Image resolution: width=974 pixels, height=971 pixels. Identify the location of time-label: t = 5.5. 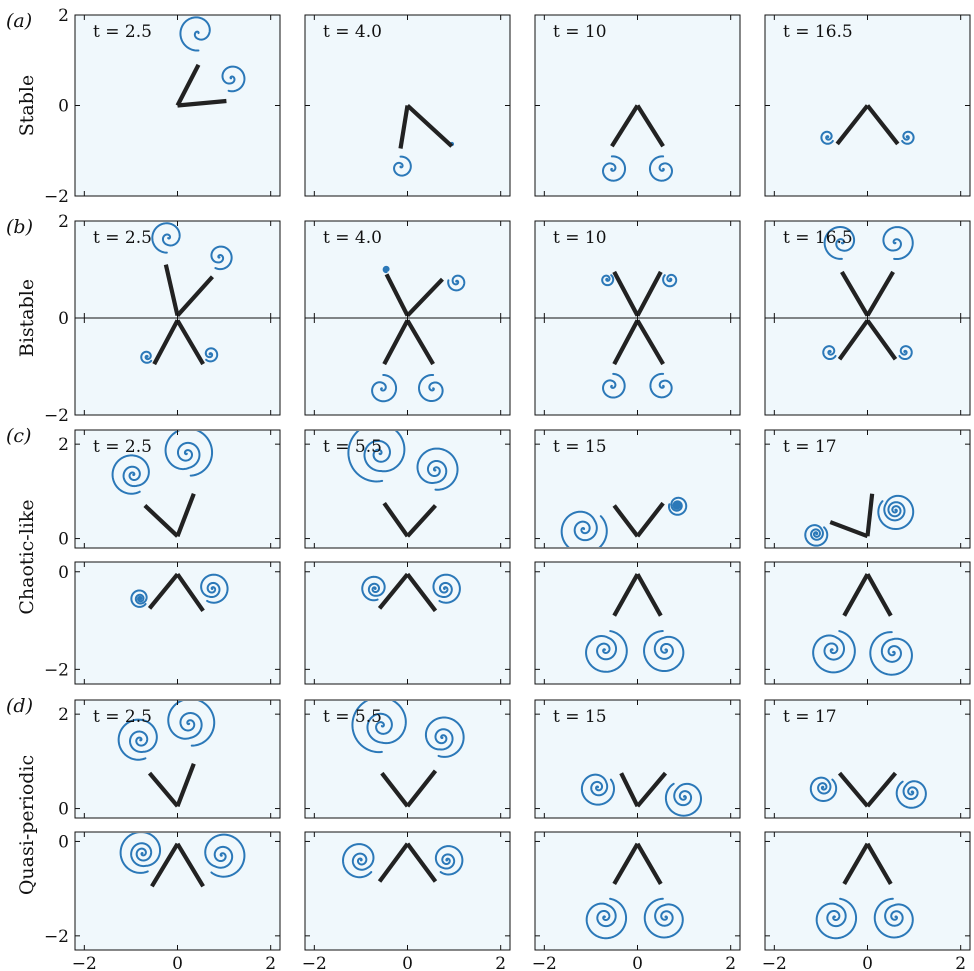
(352, 717).